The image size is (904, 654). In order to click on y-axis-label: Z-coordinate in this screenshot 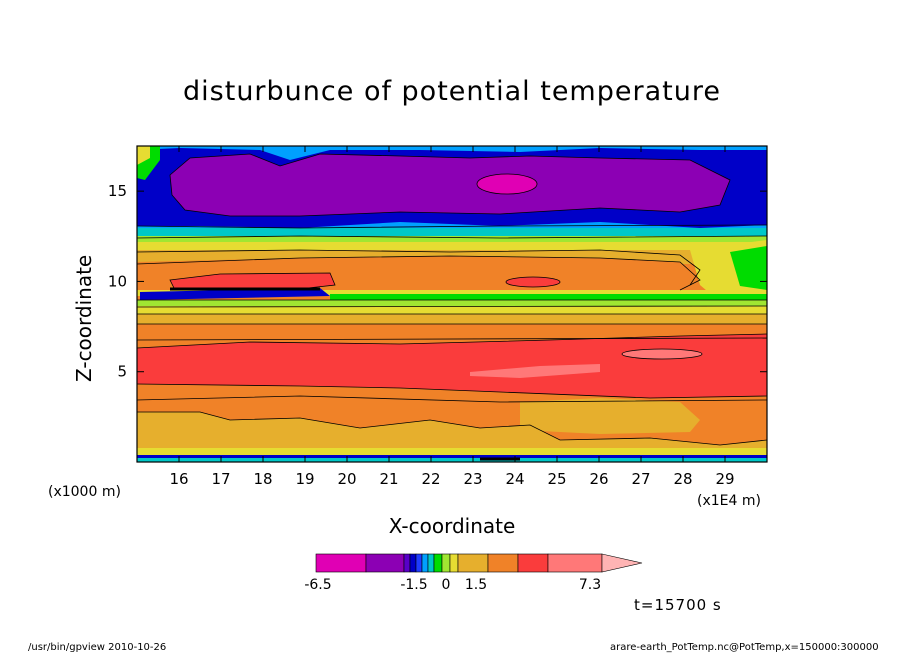, I will do `click(84, 318)`.